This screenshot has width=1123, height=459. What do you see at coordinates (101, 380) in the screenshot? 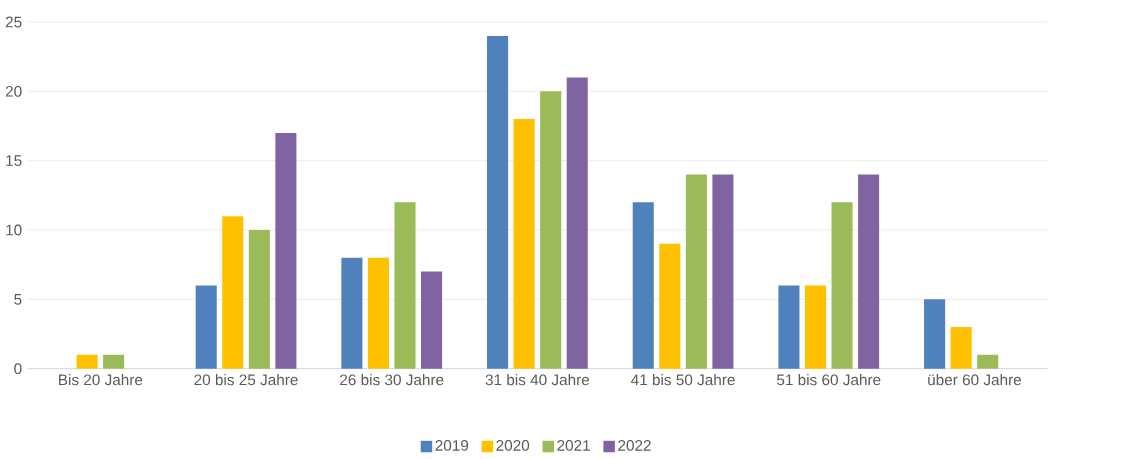
I see `x-tick-label: Bis 20 Jahre` at bounding box center [101, 380].